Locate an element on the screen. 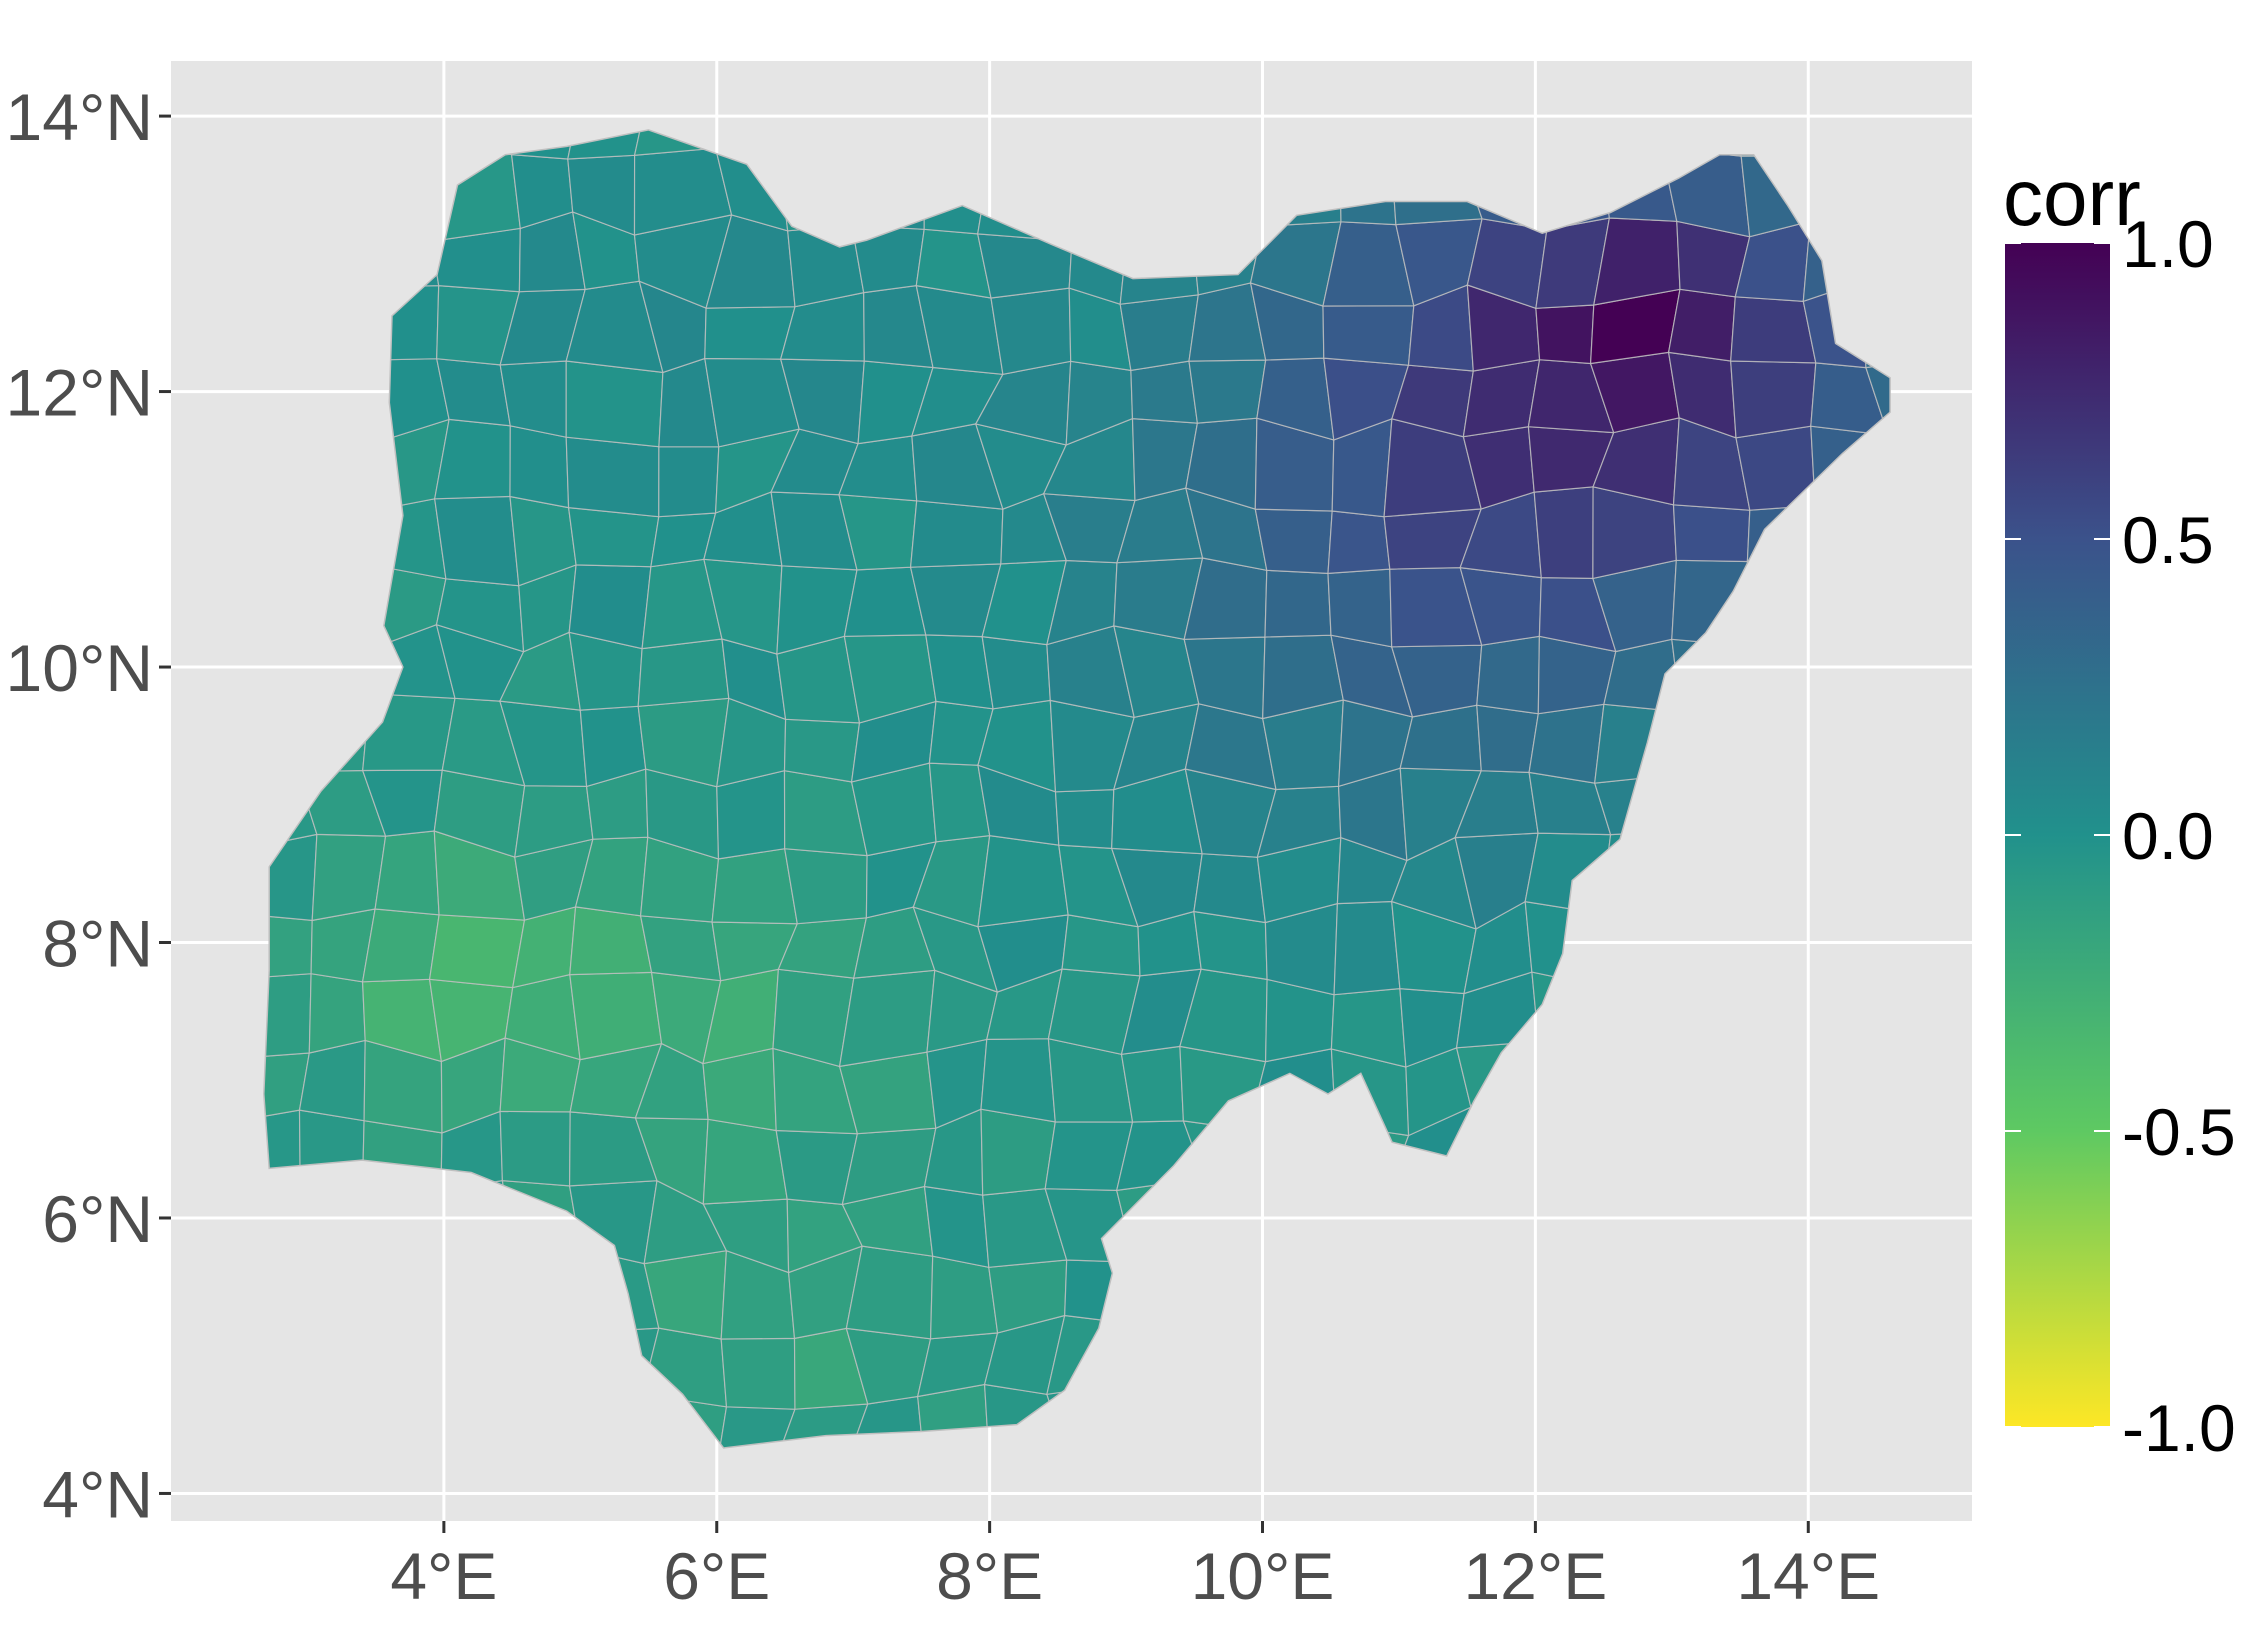  legend-label: -1.0 is located at coordinates (2179, 1428).